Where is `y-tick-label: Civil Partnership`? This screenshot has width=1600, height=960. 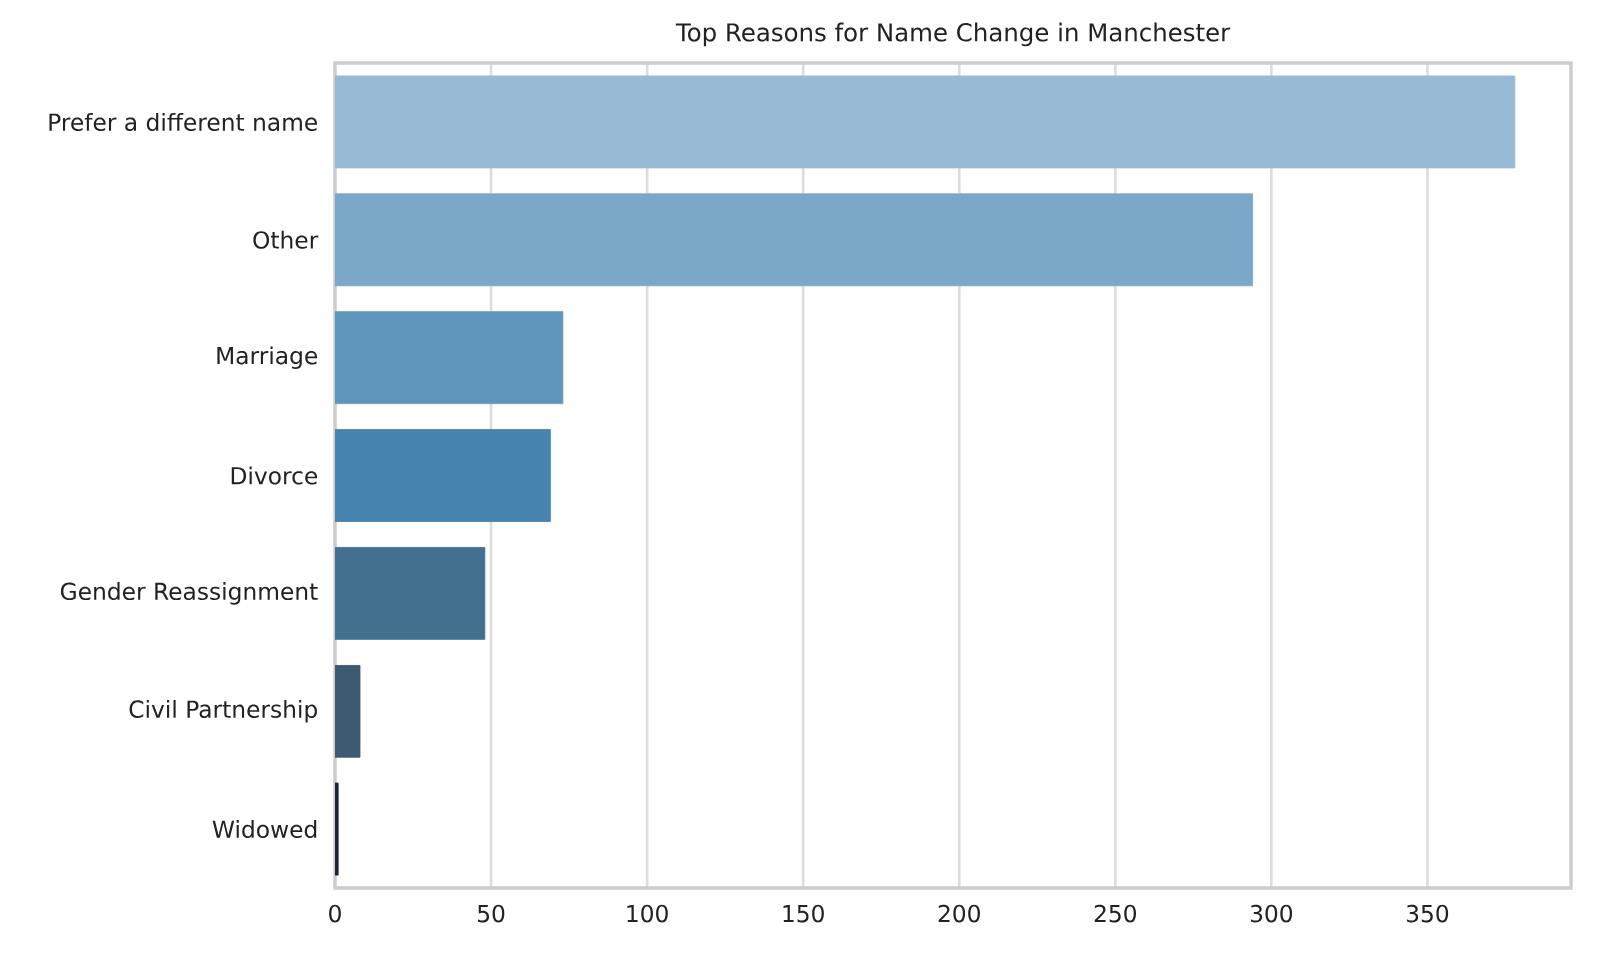 y-tick-label: Civil Partnership is located at coordinates (223, 711).